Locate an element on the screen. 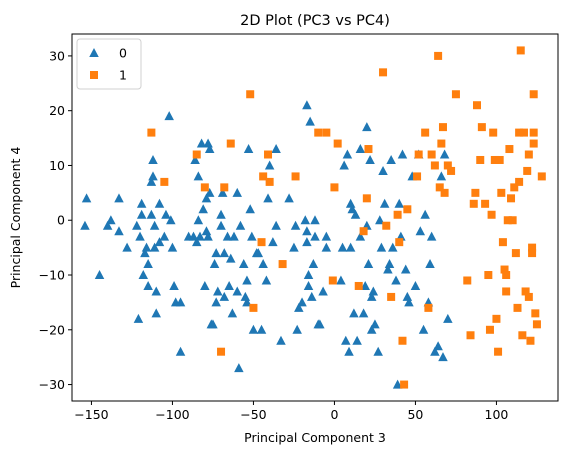  legend-box is located at coordinates (109, 64).